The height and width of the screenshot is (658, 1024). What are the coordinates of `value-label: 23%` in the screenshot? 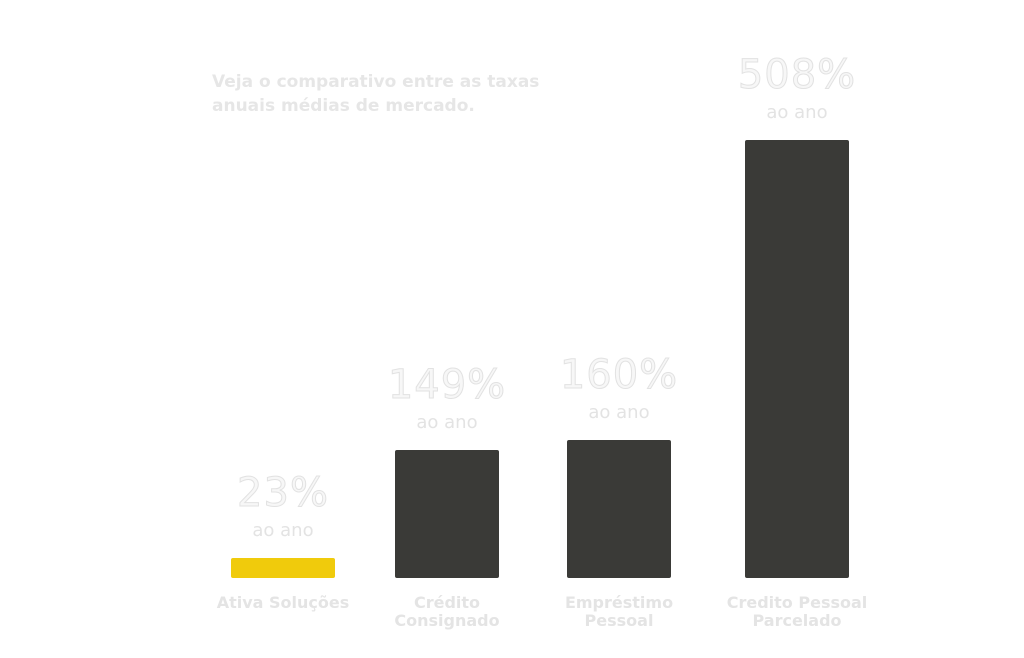 It's located at (283, 493).